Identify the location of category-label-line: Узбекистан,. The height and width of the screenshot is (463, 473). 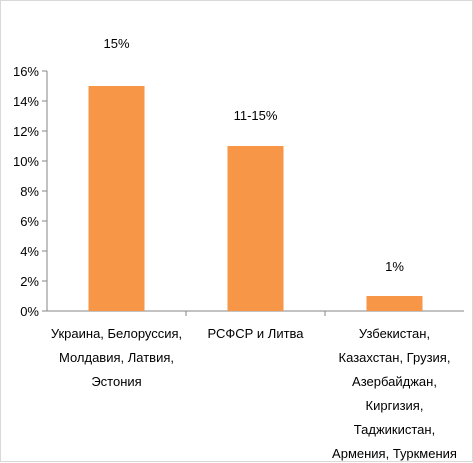
(394, 333).